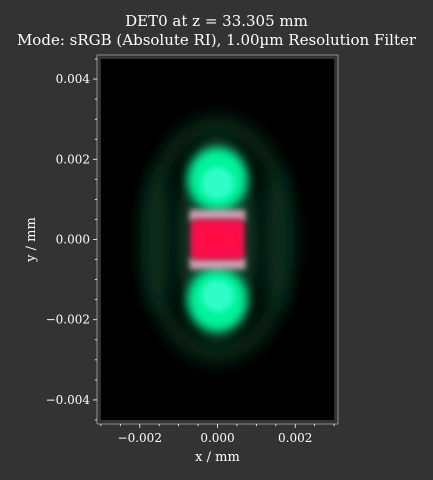 This screenshot has height=480, width=433. What do you see at coordinates (216, 21) in the screenshot?
I see `chart-title: DET0 at z = 33.305 mm` at bounding box center [216, 21].